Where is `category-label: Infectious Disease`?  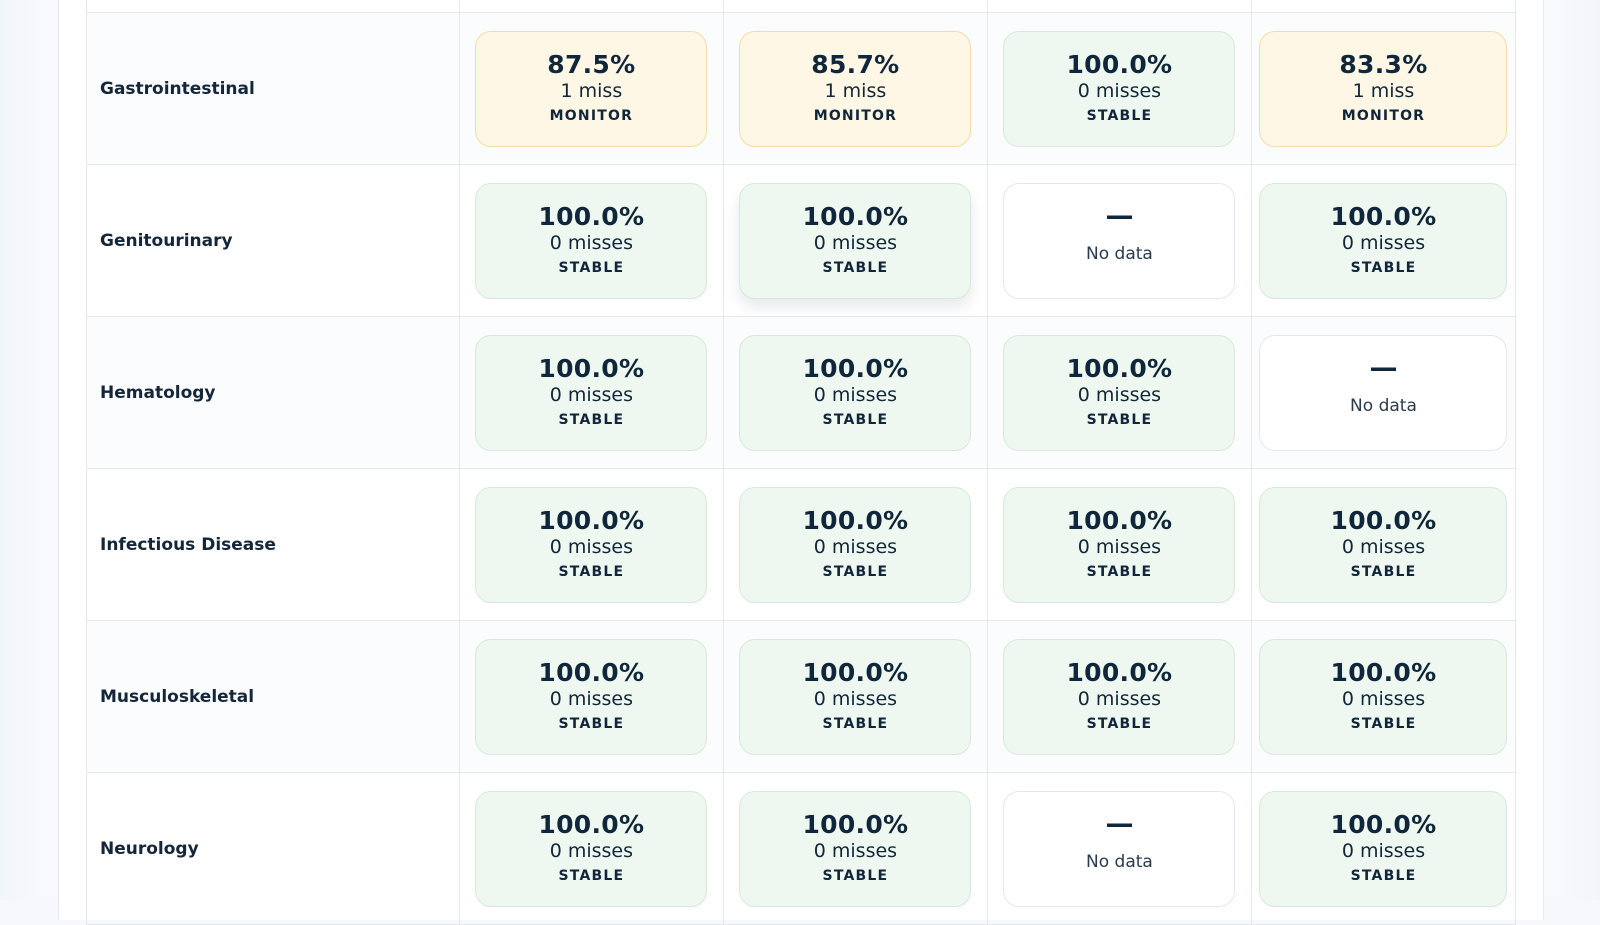 category-label: Infectious Disease is located at coordinates (273, 544).